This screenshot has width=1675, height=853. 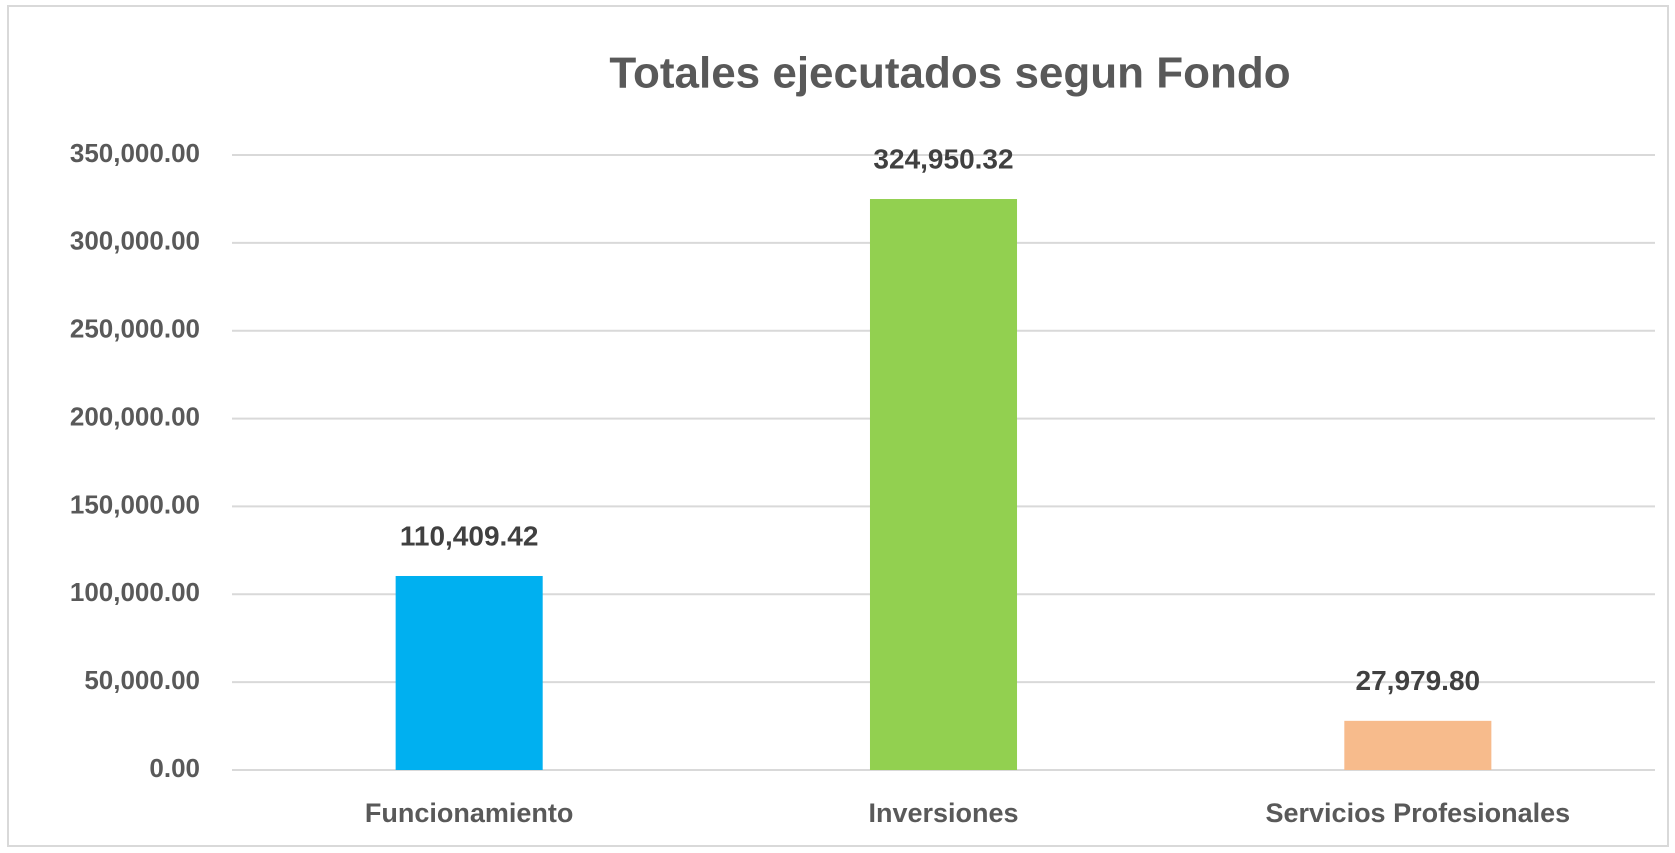 What do you see at coordinates (949, 73) in the screenshot?
I see `chart-title: Totales ejecutados segun Fondo` at bounding box center [949, 73].